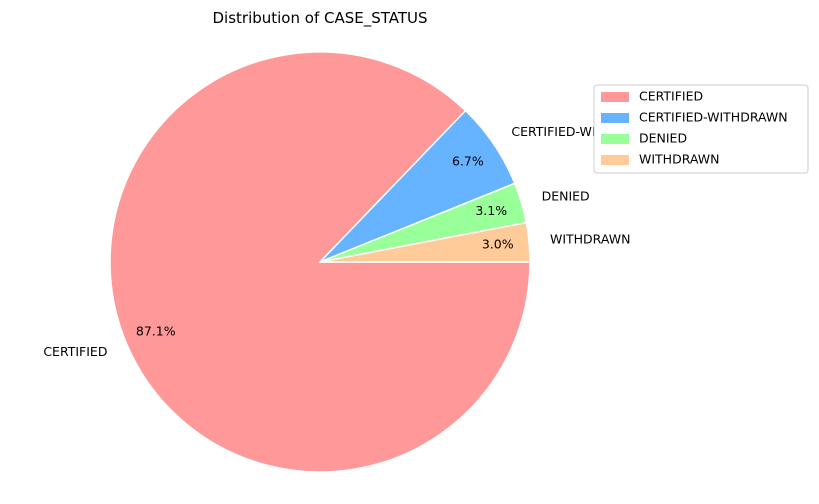 Image resolution: width=819 pixels, height=504 pixels. I want to click on legend-label-certified-withdrawn: CERTIFIED-WITHDRAWN, so click(713, 117).